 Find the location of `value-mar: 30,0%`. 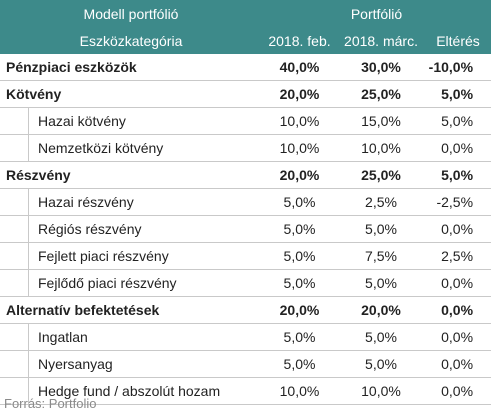

value-mar: 30,0% is located at coordinates (381, 67).